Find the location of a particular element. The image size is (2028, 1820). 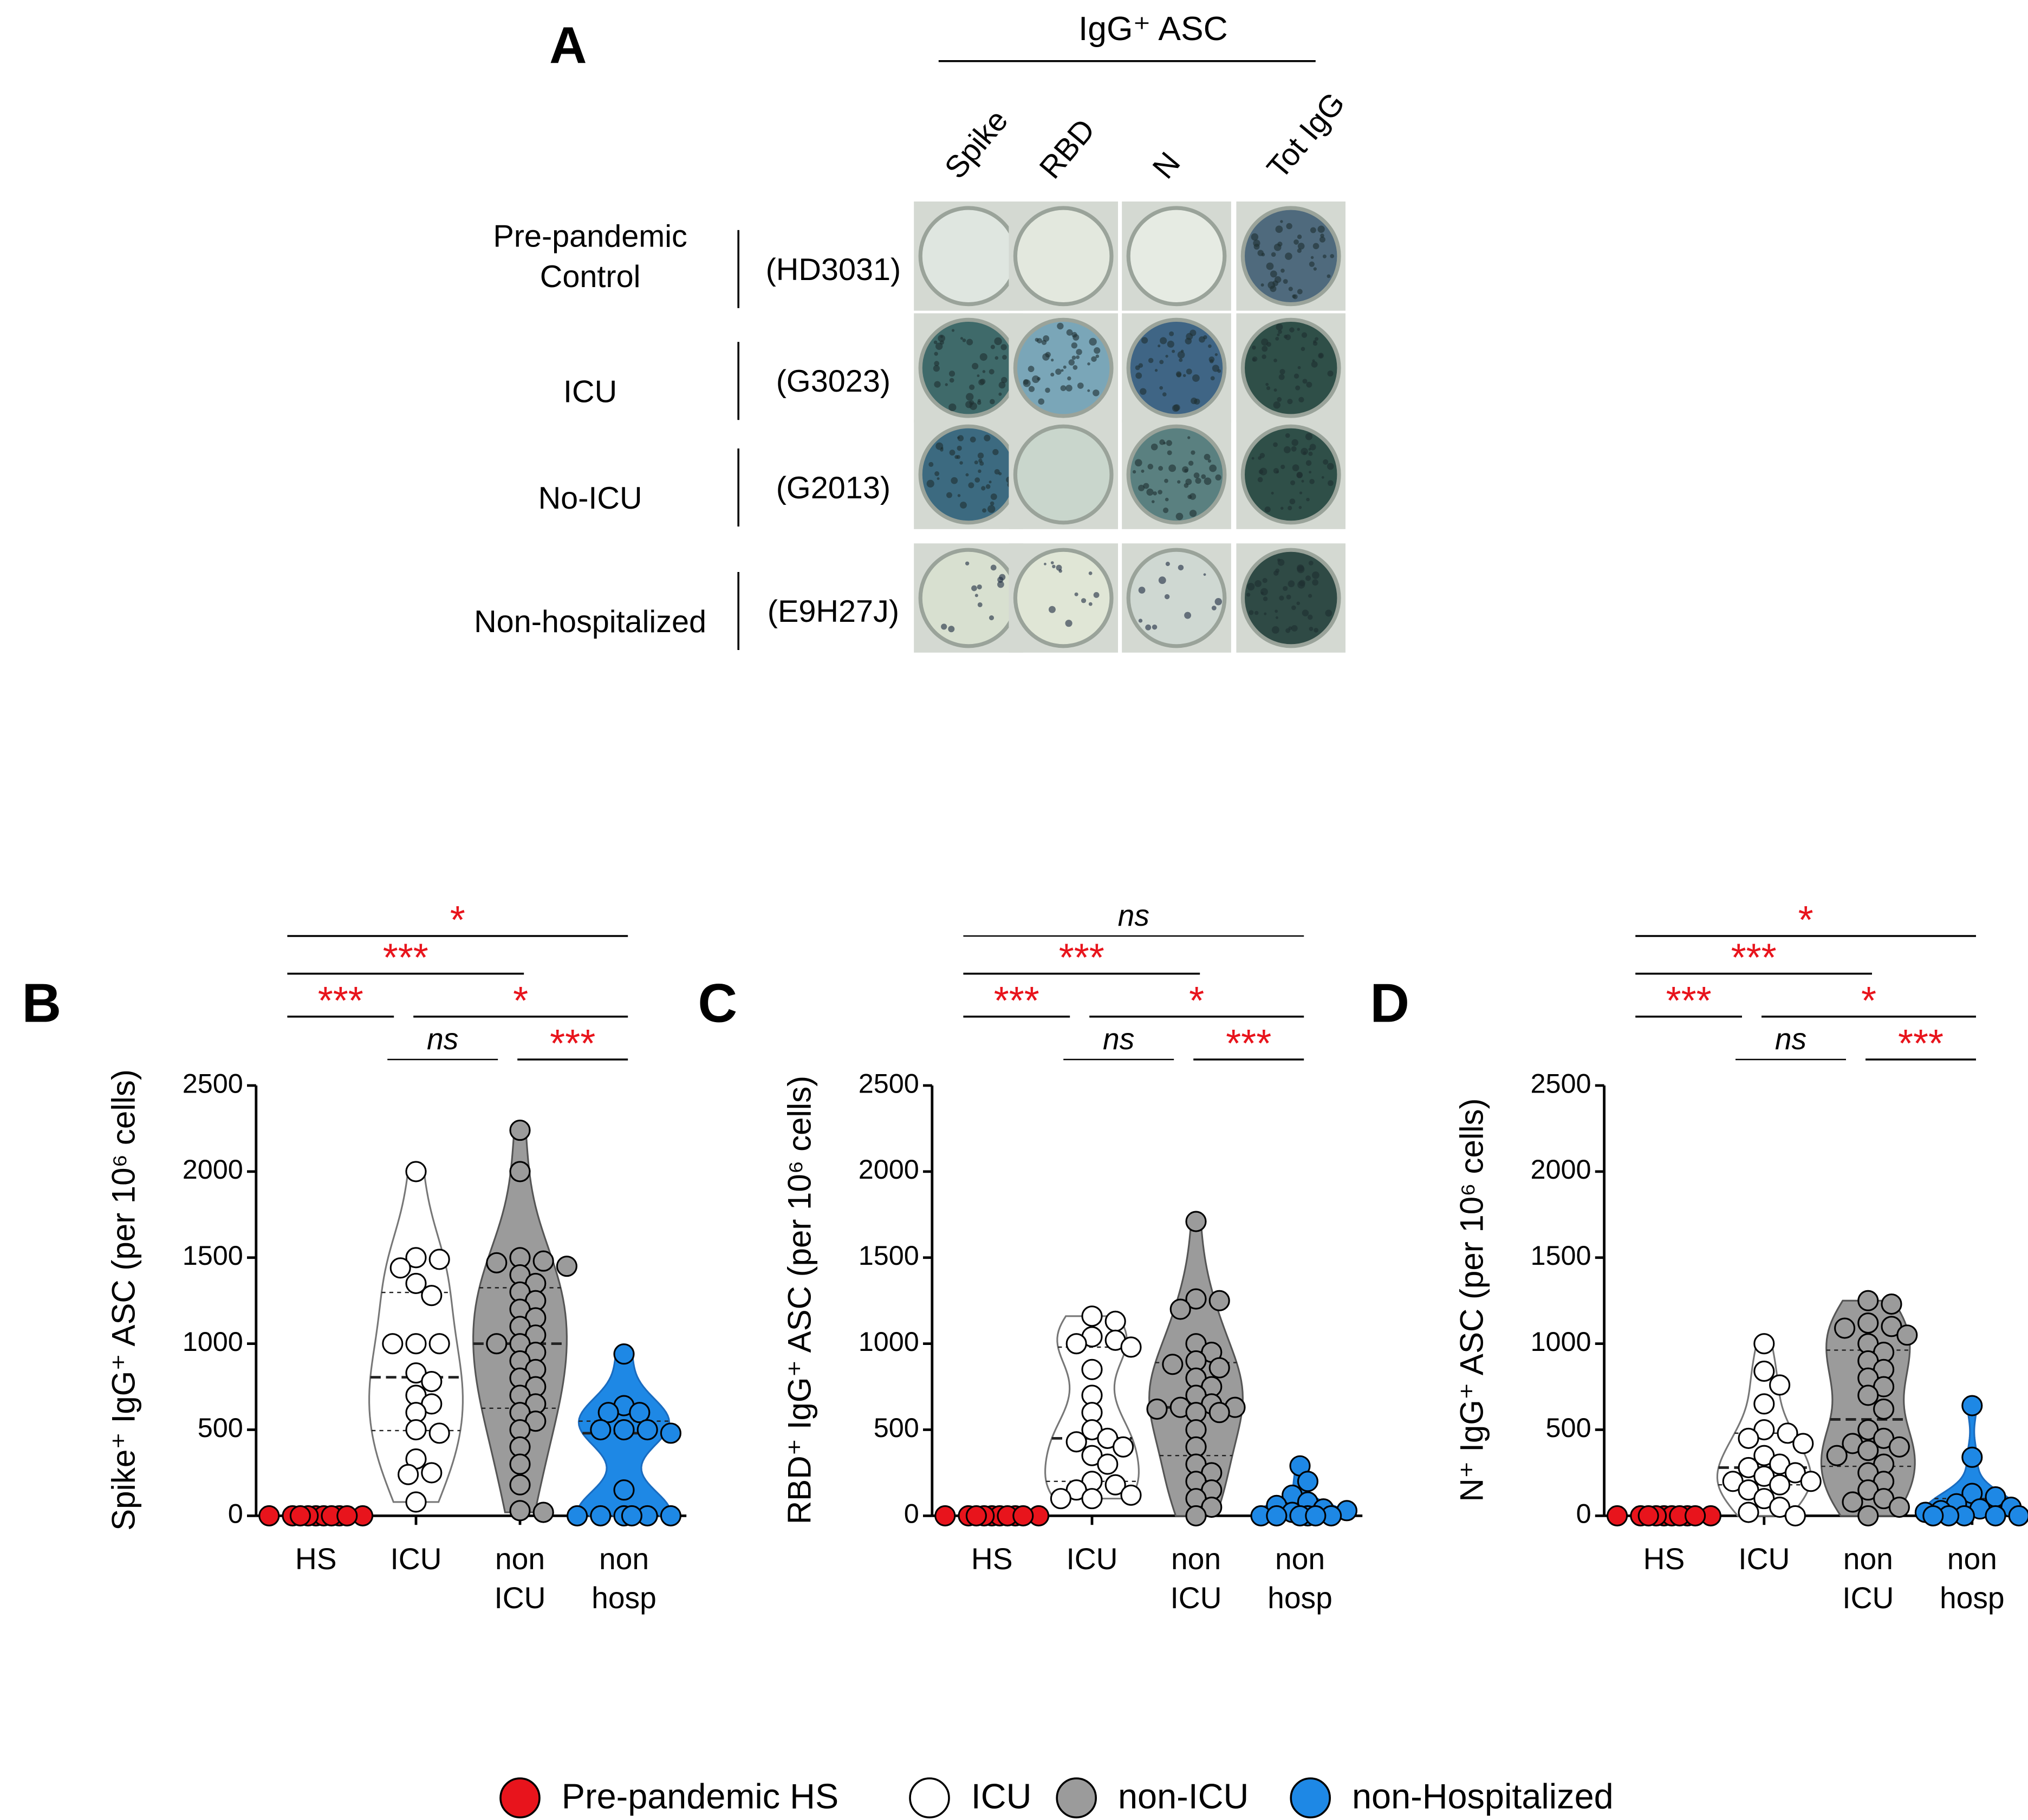

column-label: N is located at coordinates (1166, 165).